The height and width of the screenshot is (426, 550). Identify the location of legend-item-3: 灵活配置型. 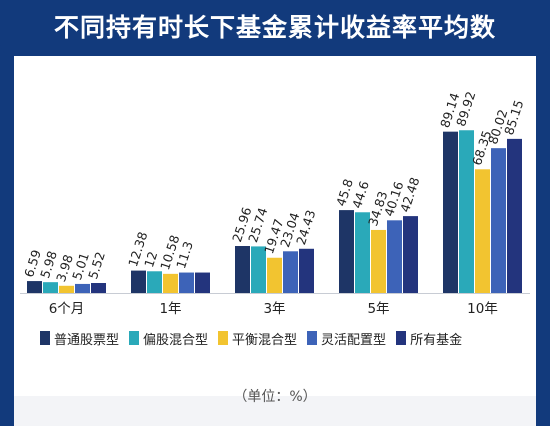
(346, 338).